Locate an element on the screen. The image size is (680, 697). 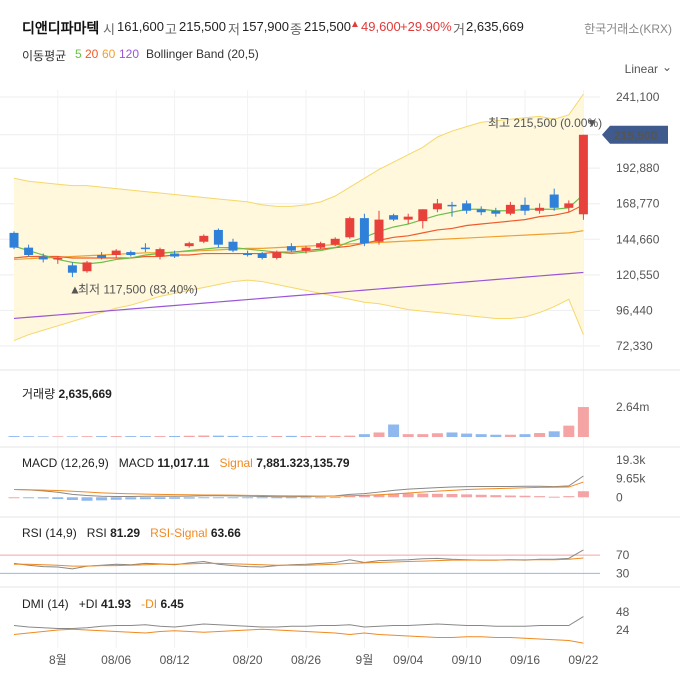
ma20-line is located at coordinates (298, 231).